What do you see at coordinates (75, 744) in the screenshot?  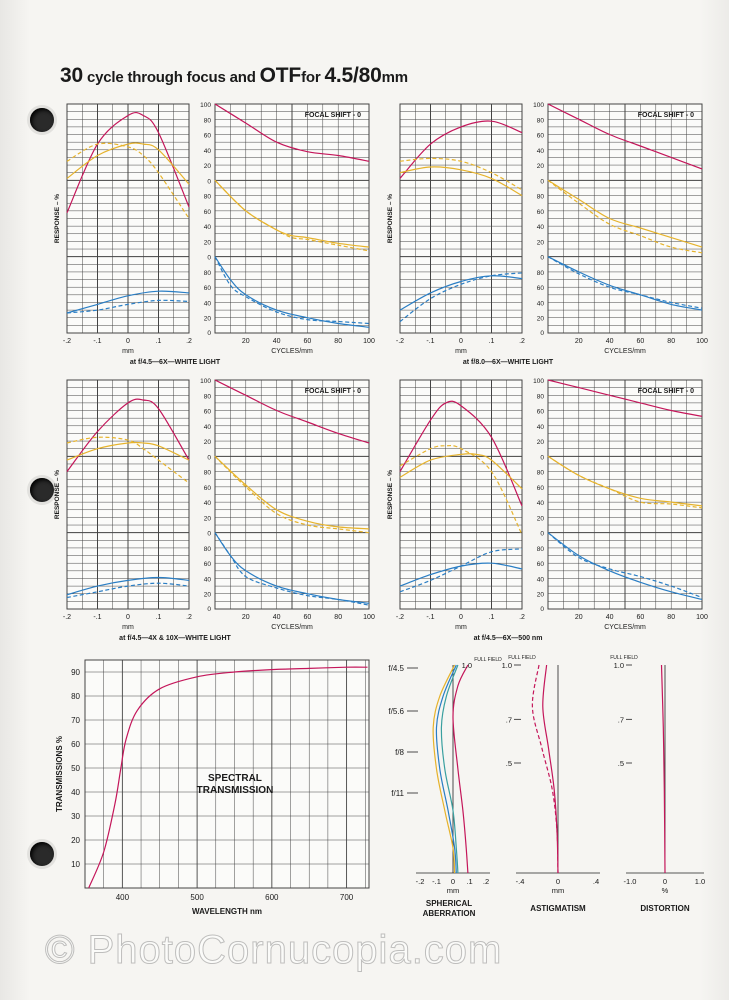 I see `spectral-ytick: 60` at bounding box center [75, 744].